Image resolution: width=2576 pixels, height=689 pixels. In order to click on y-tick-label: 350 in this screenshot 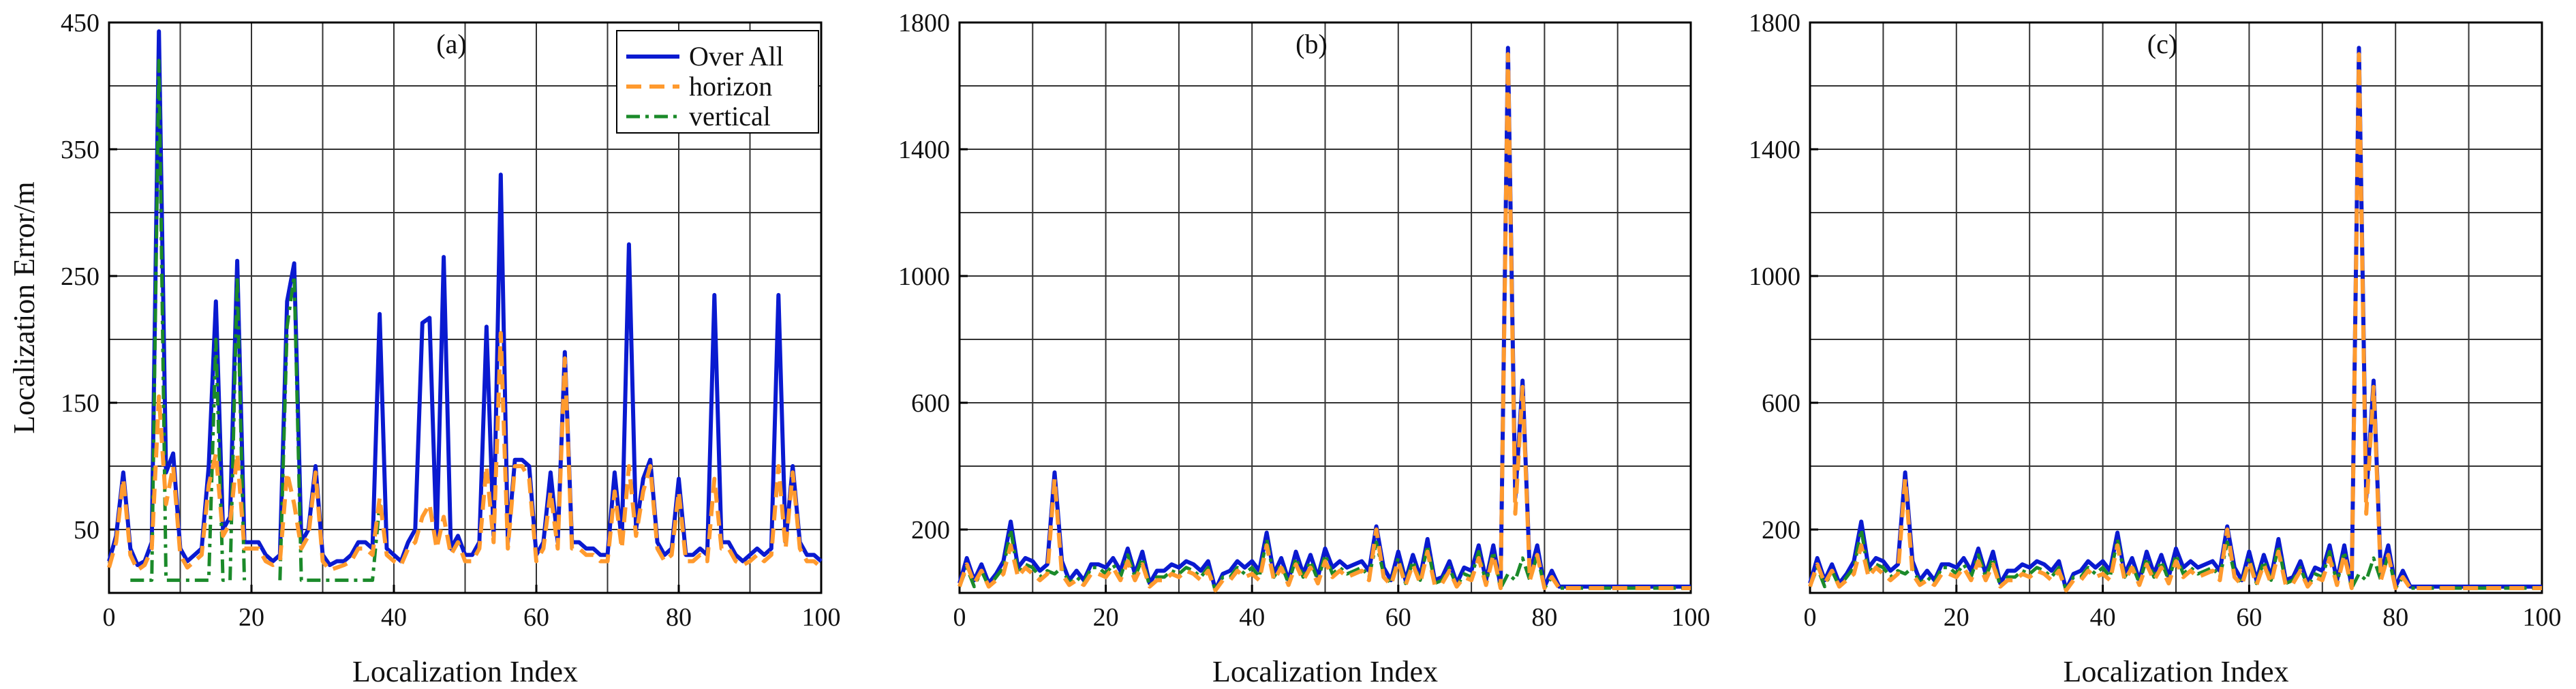, I will do `click(80, 150)`.